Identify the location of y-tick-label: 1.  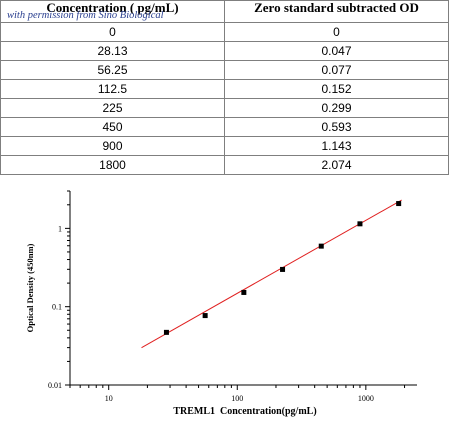
(60, 228).